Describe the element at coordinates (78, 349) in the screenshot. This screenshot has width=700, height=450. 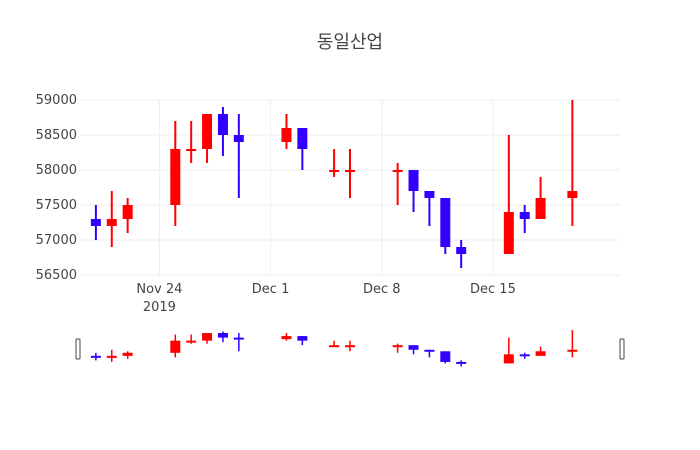
I see `range-slider-left-handle` at that location.